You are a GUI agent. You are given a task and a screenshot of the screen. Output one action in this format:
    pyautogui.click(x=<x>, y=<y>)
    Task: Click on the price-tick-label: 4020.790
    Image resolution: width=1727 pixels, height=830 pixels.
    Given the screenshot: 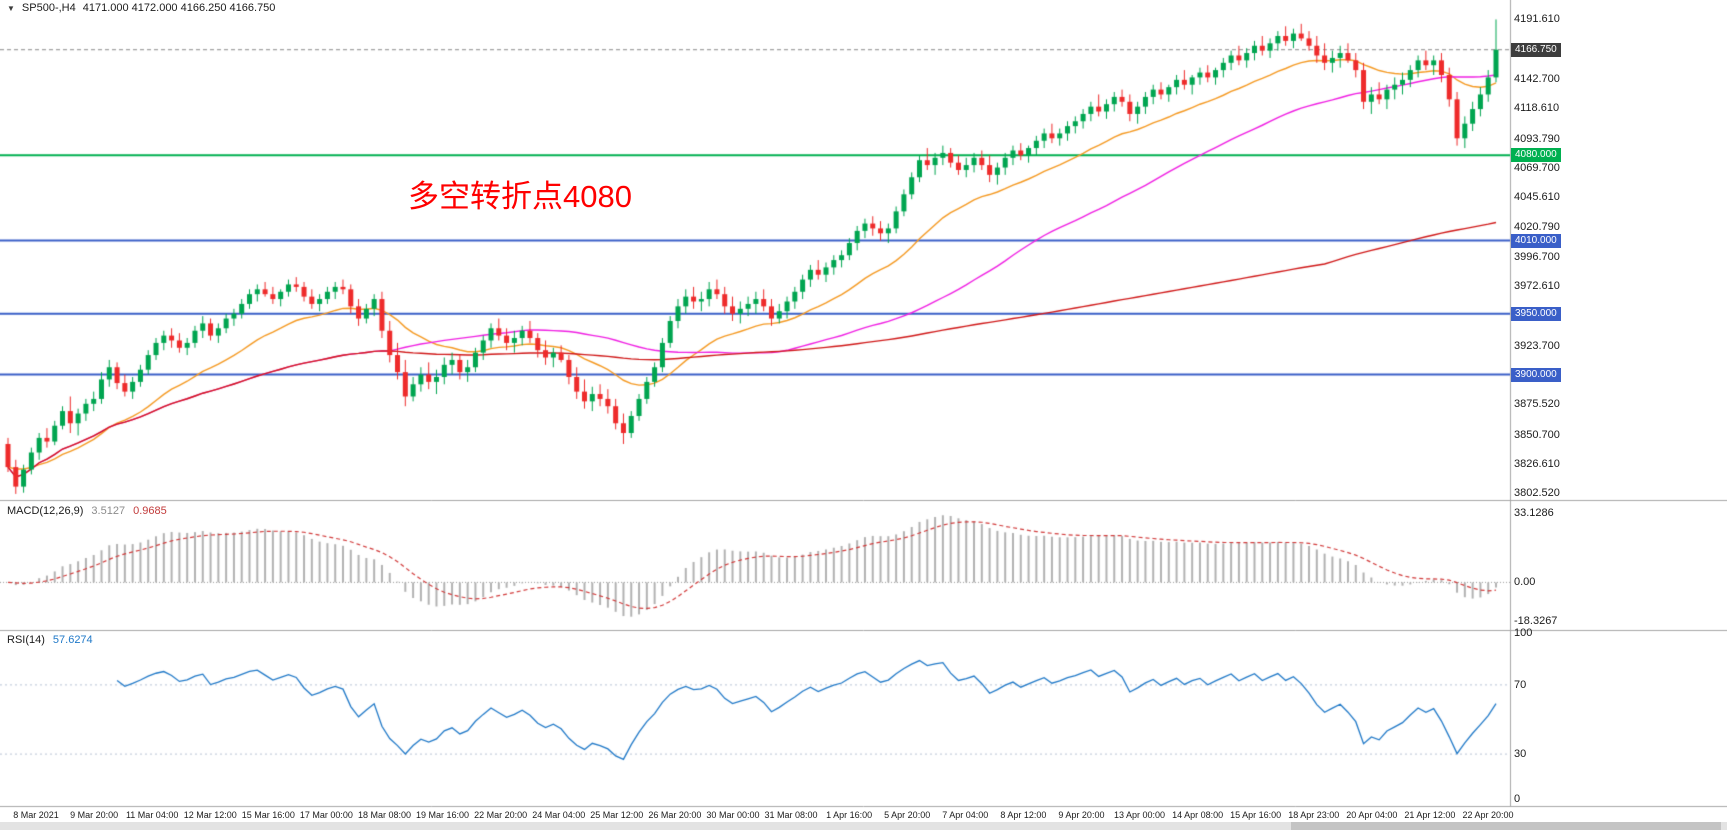 What is the action you would take?
    pyautogui.click(x=1537, y=227)
    